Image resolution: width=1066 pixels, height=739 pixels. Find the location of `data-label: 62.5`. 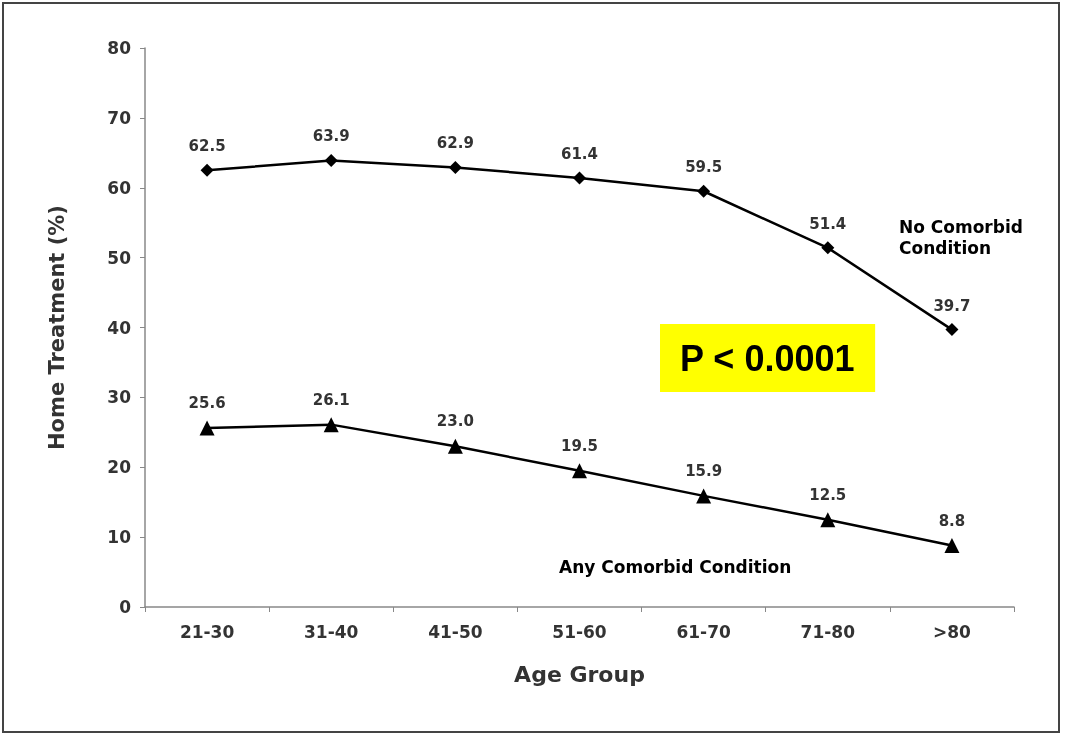

data-label: 62.5 is located at coordinates (207, 146).